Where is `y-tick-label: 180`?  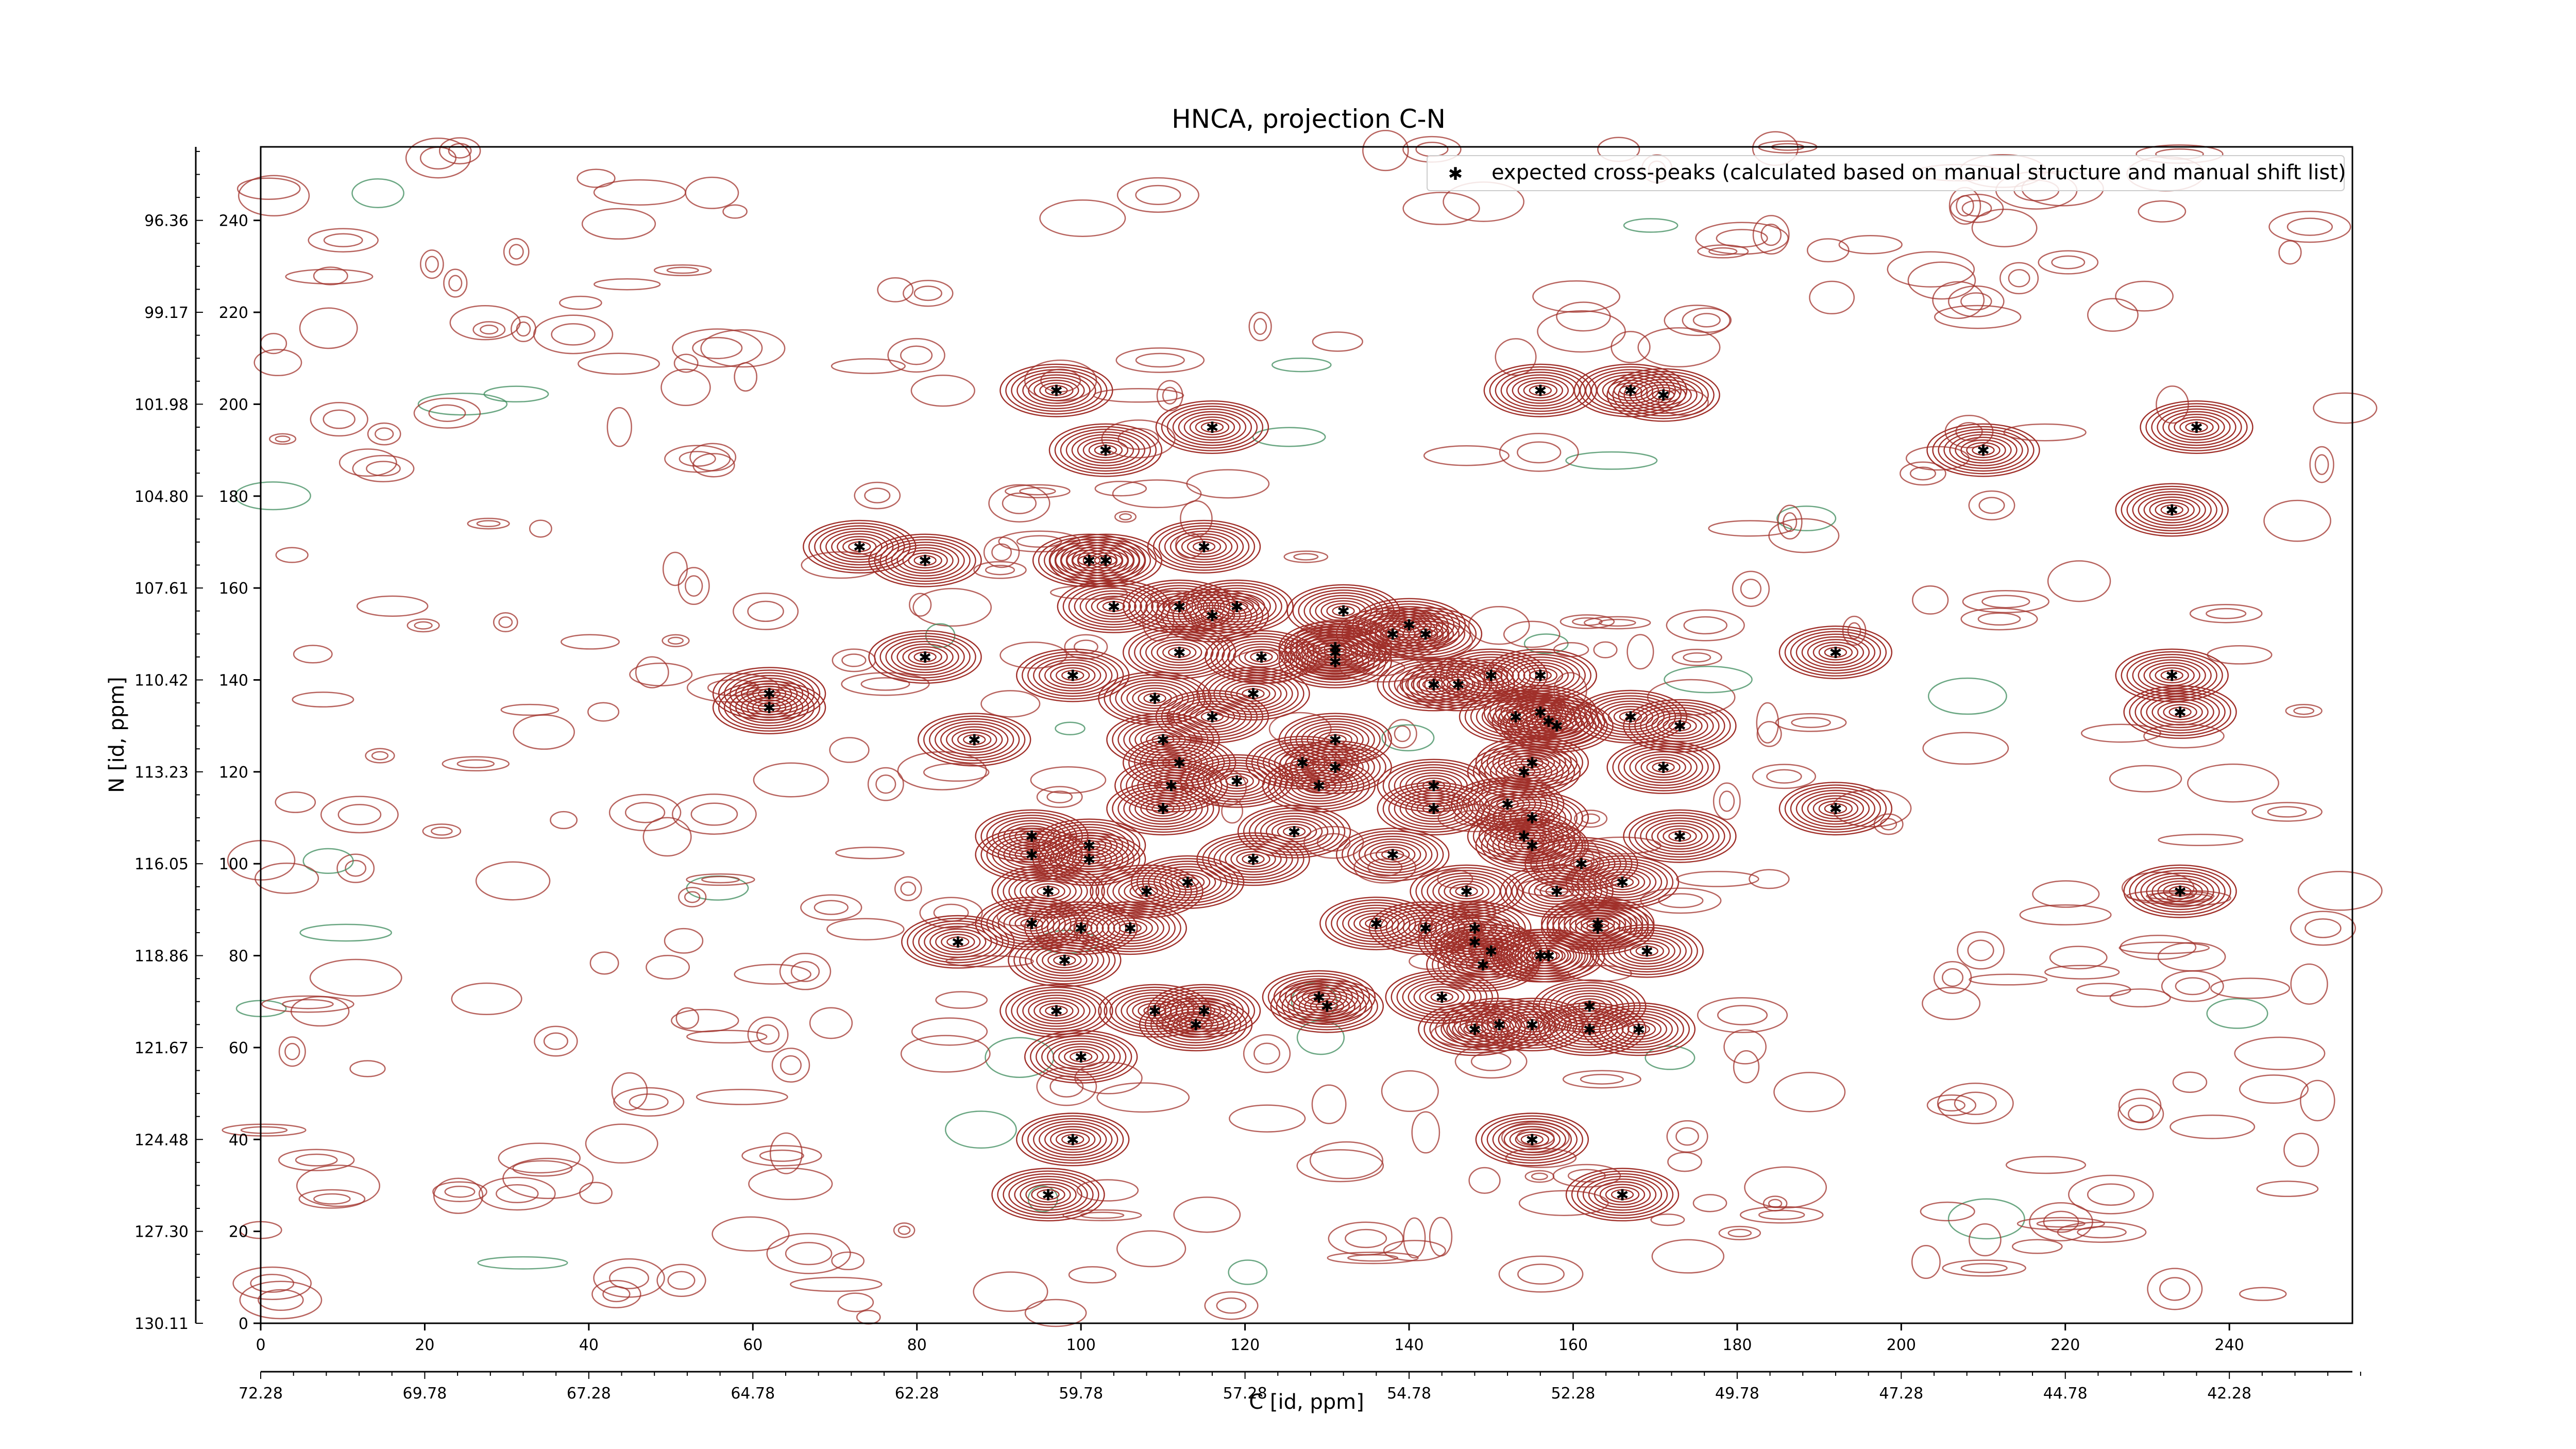
y-tick-label: 180 is located at coordinates (233, 497).